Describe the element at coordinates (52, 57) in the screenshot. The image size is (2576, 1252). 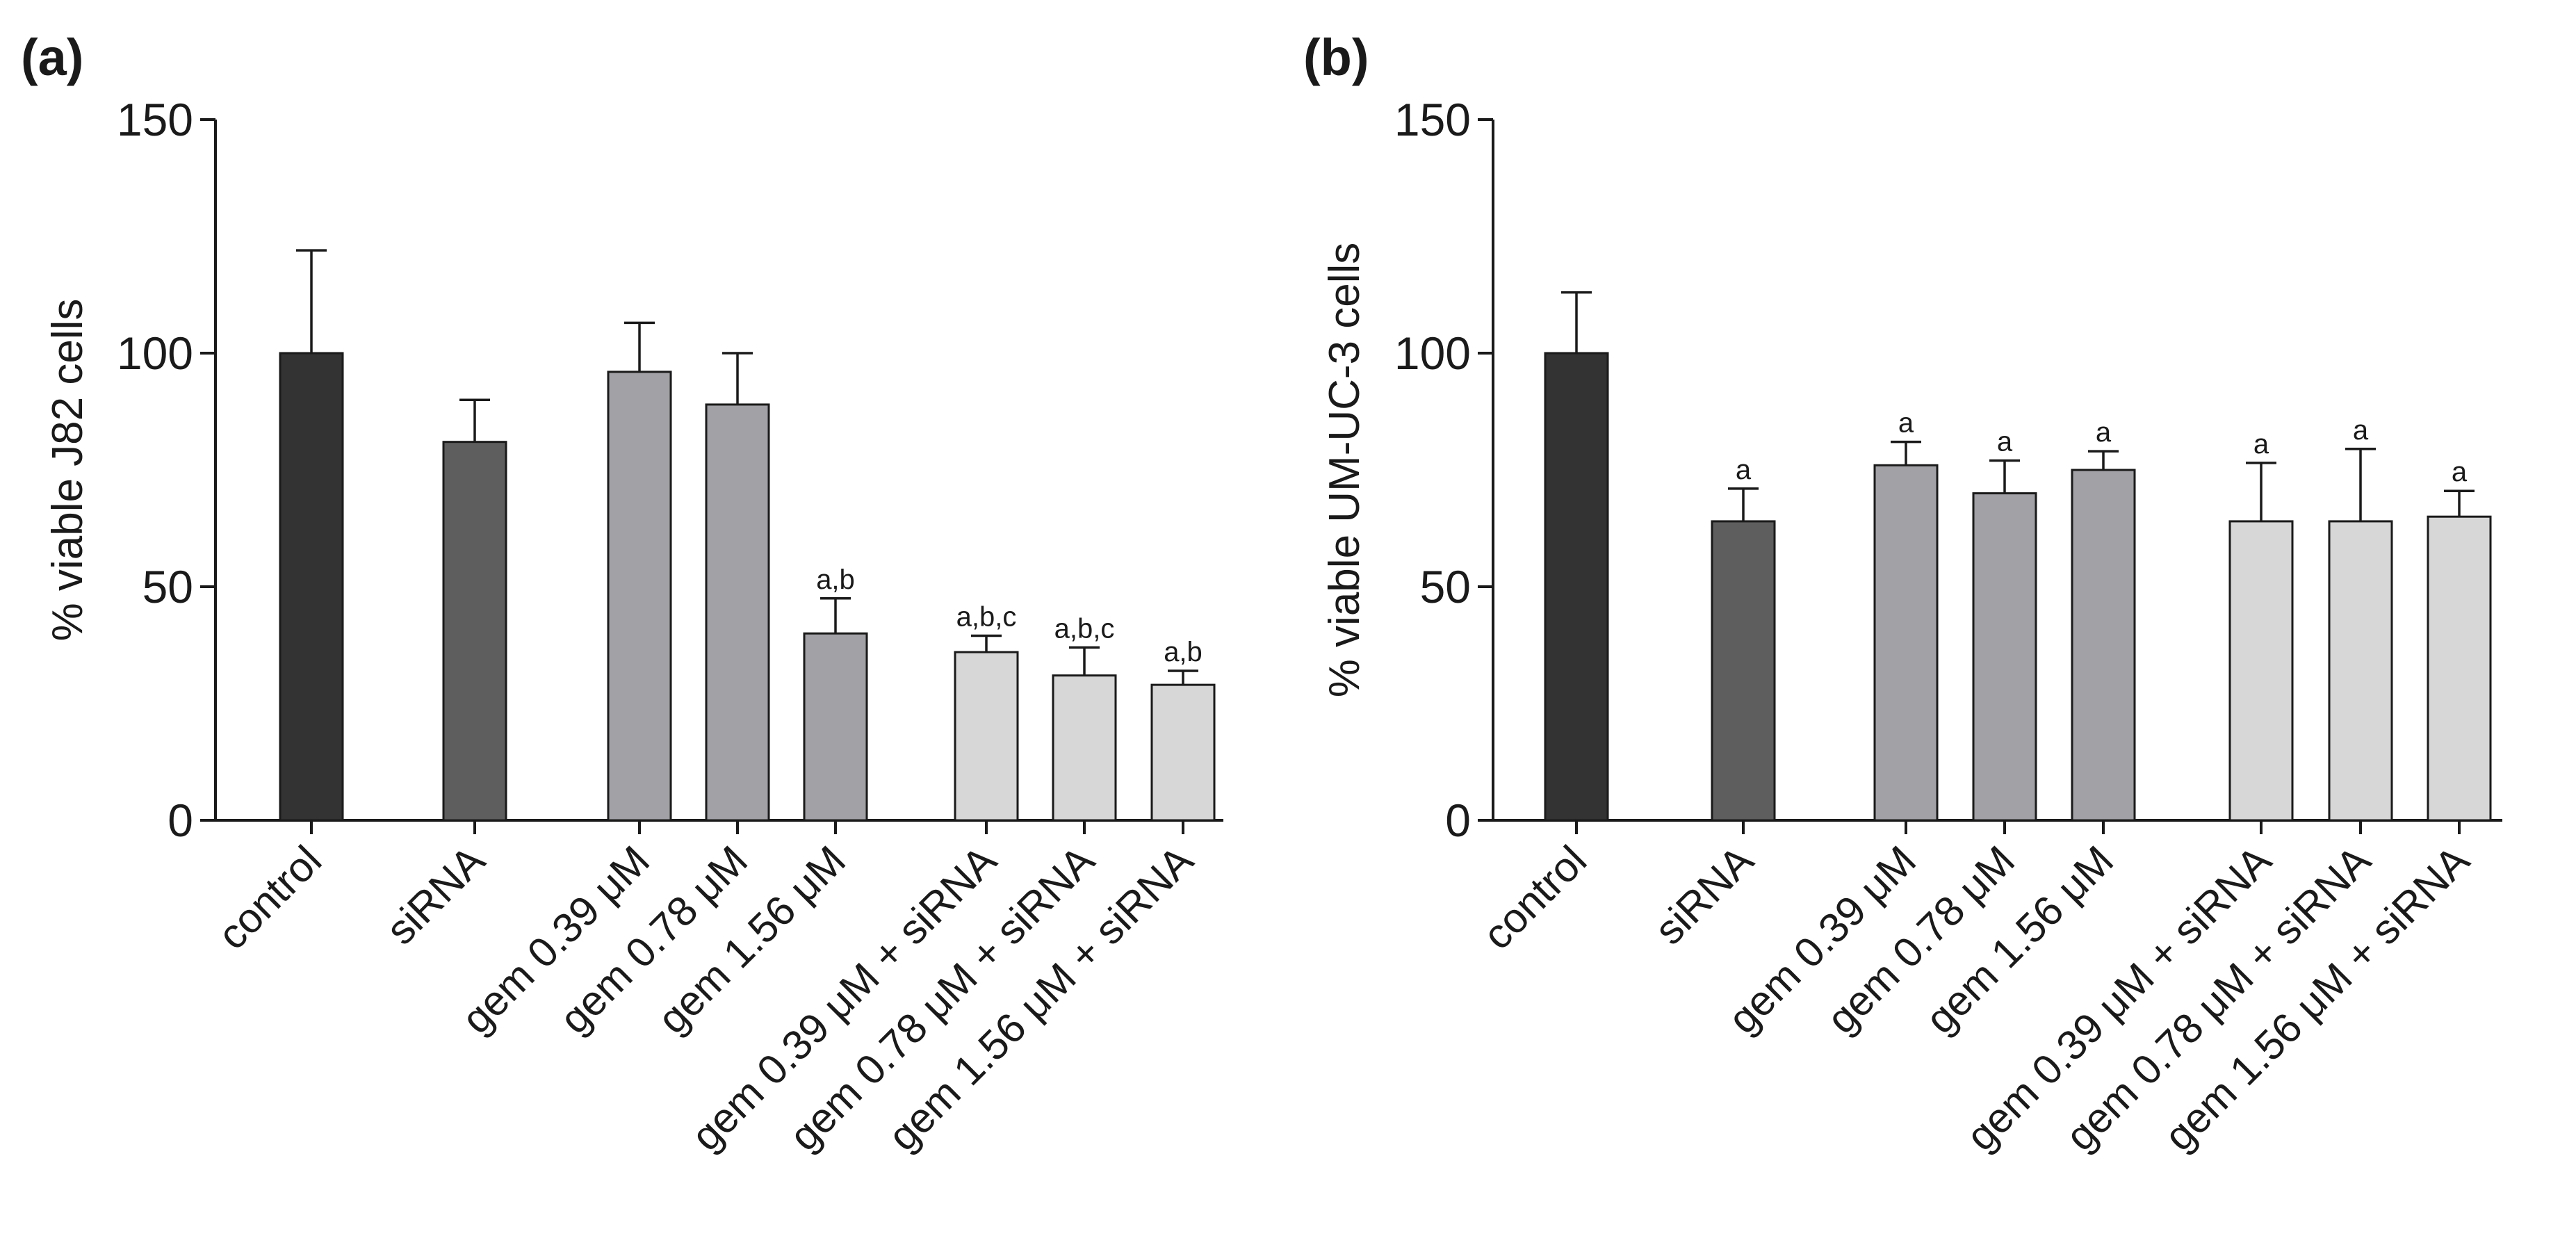
I see `panel-label-a: (a)` at that location.